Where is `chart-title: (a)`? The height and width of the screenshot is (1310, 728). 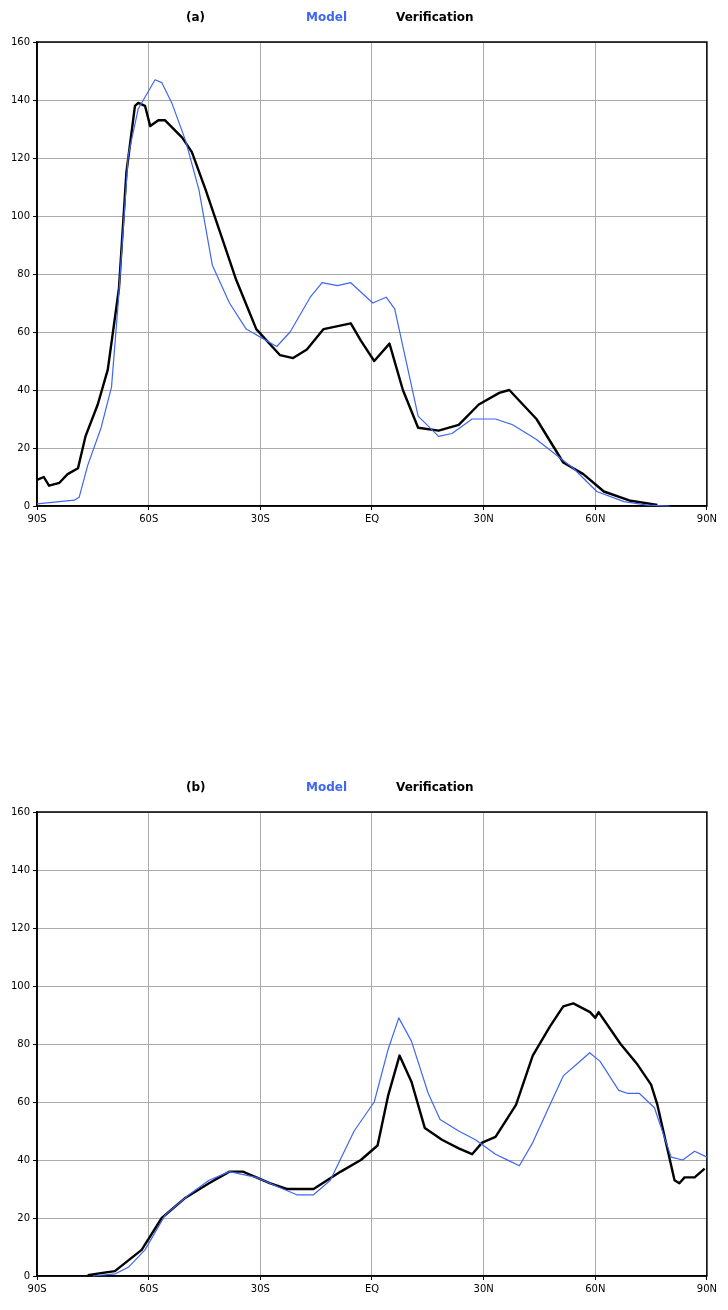 chart-title: (a) is located at coordinates (196, 17).